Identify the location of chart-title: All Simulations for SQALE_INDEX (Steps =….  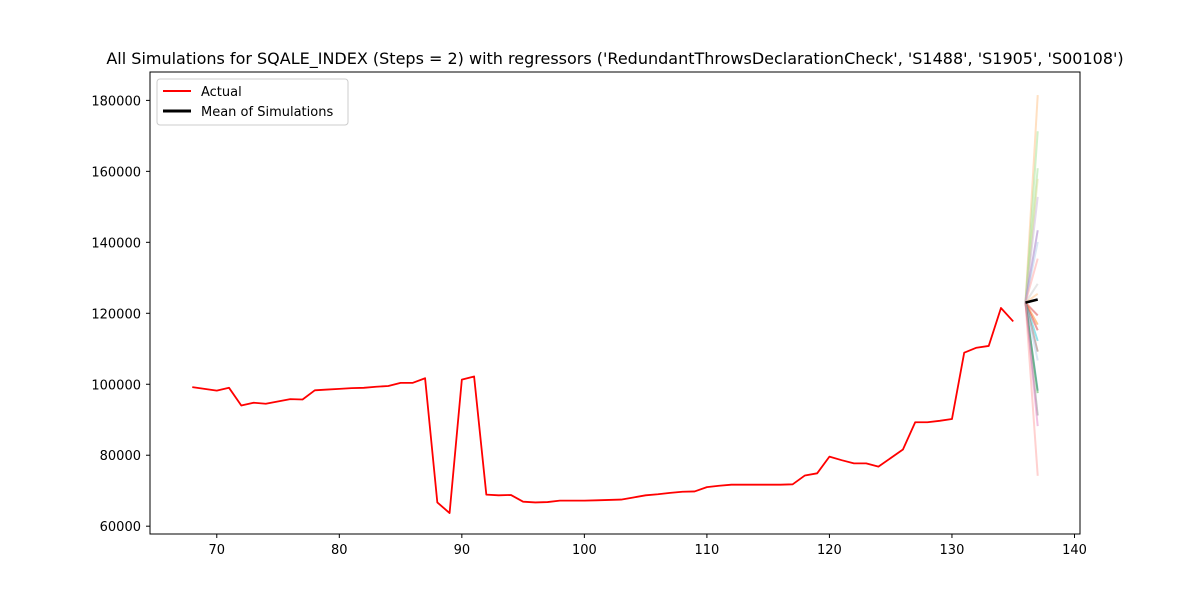
(614, 59).